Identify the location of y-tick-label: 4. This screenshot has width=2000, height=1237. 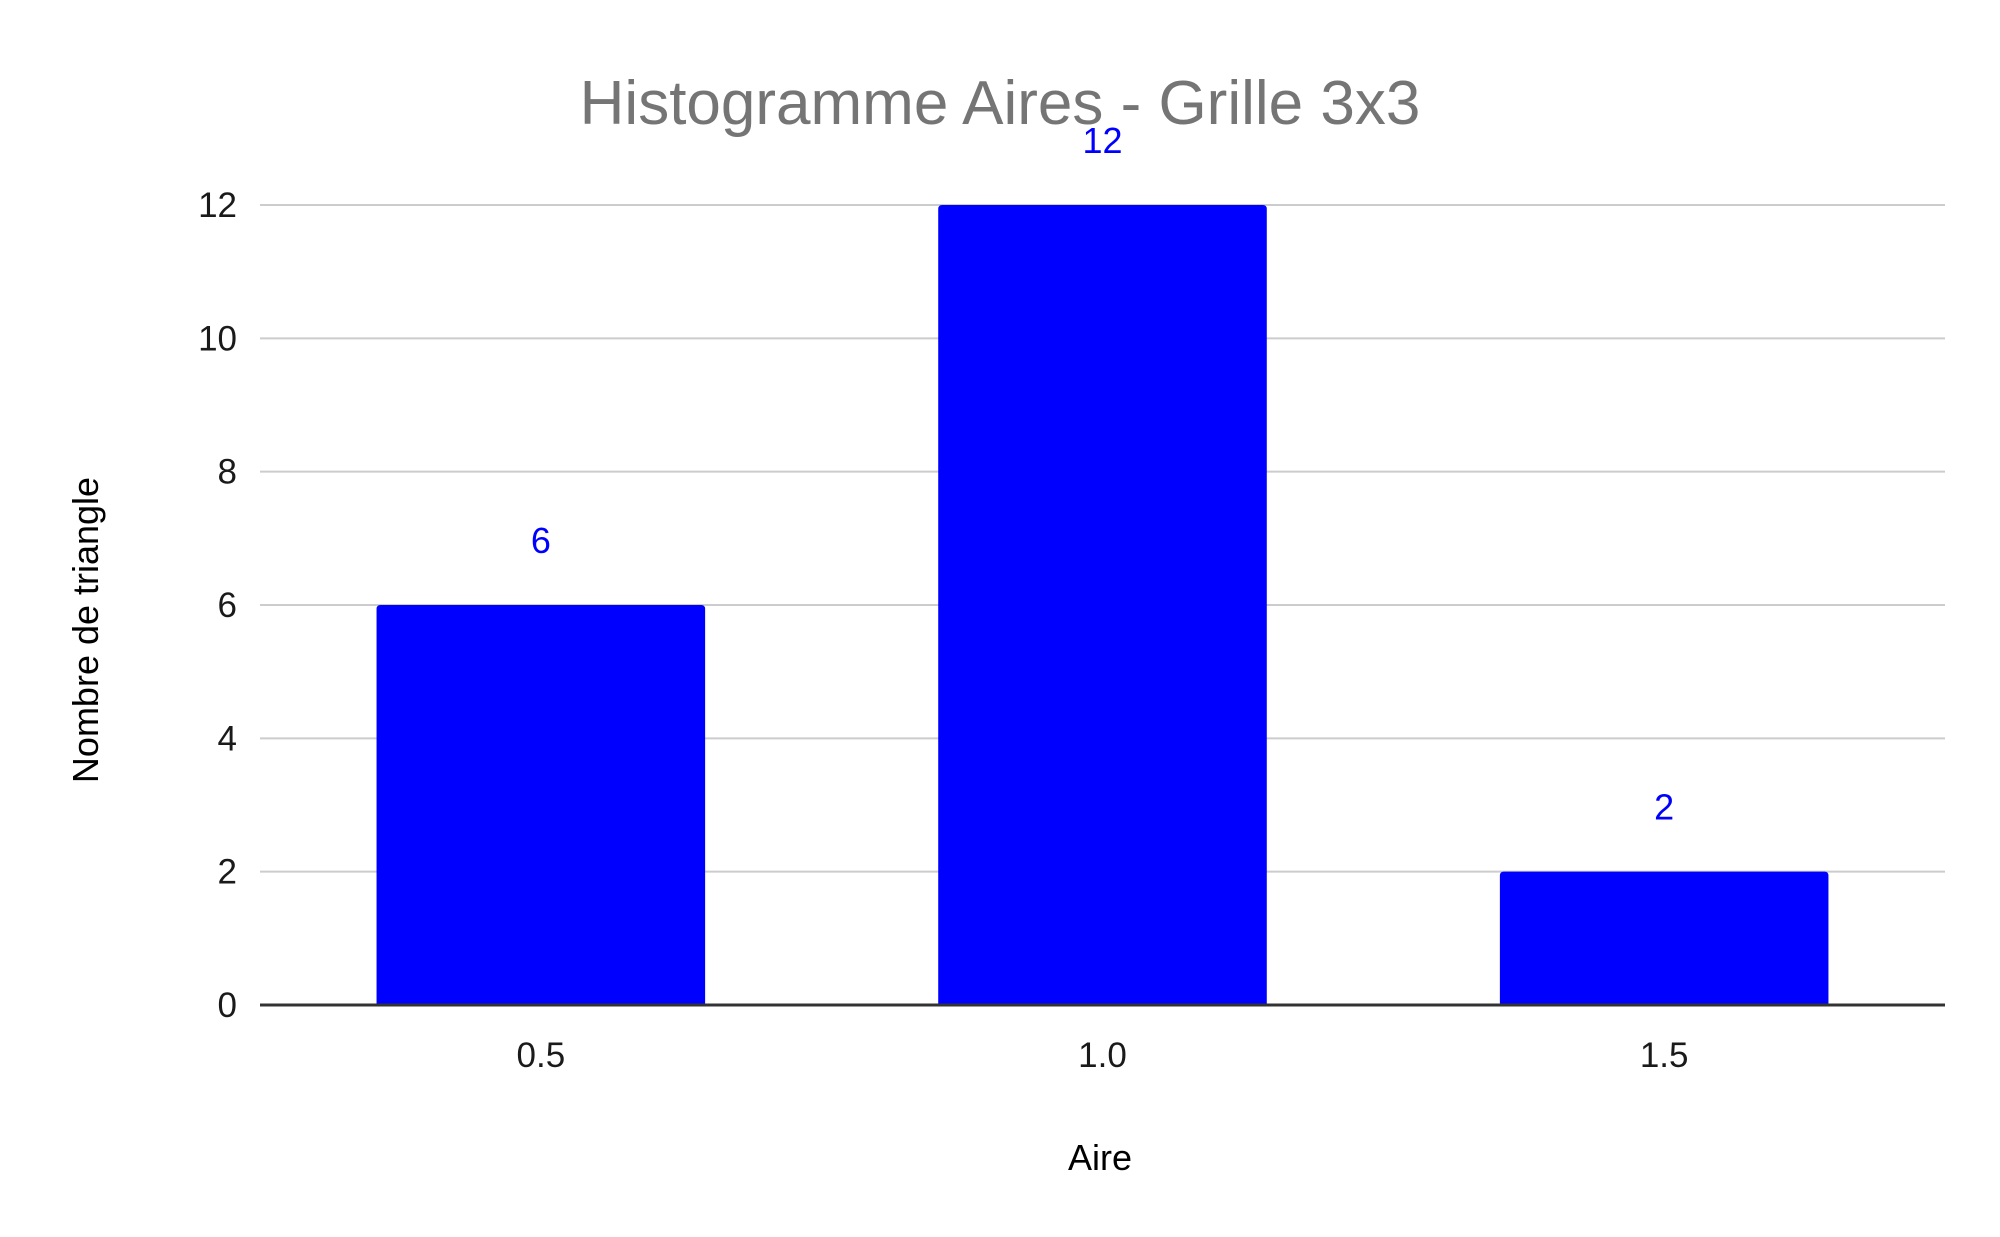
(227, 738).